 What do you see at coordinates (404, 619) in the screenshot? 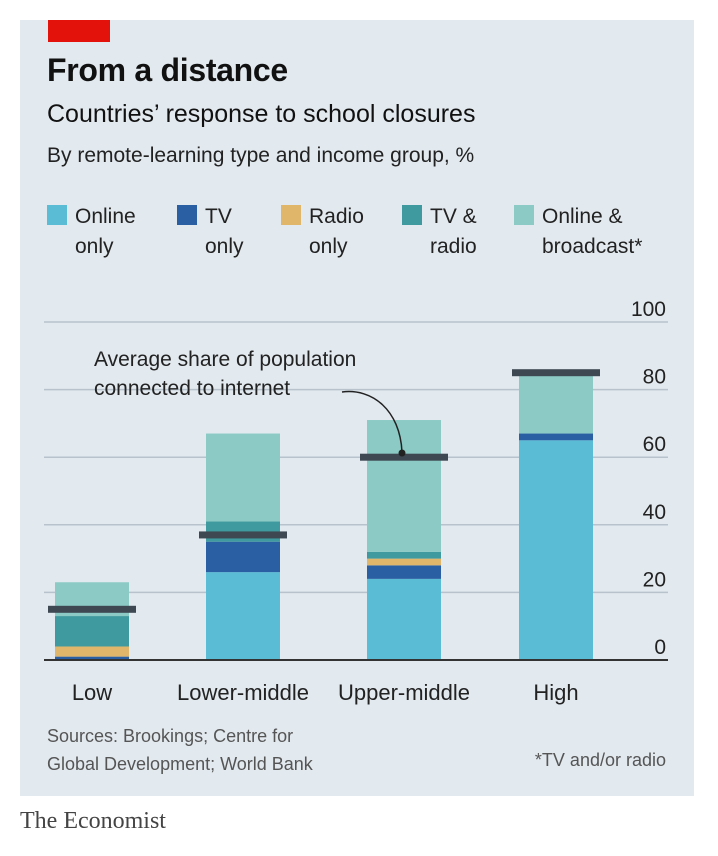
I see `bar-1-upper-middle` at bounding box center [404, 619].